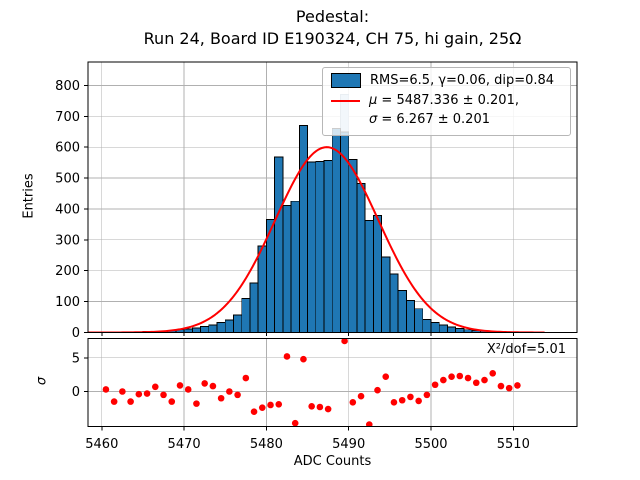  What do you see at coordinates (526, 349) in the screenshot?
I see `chi2-annotation: X²/dof=5.01` at bounding box center [526, 349].